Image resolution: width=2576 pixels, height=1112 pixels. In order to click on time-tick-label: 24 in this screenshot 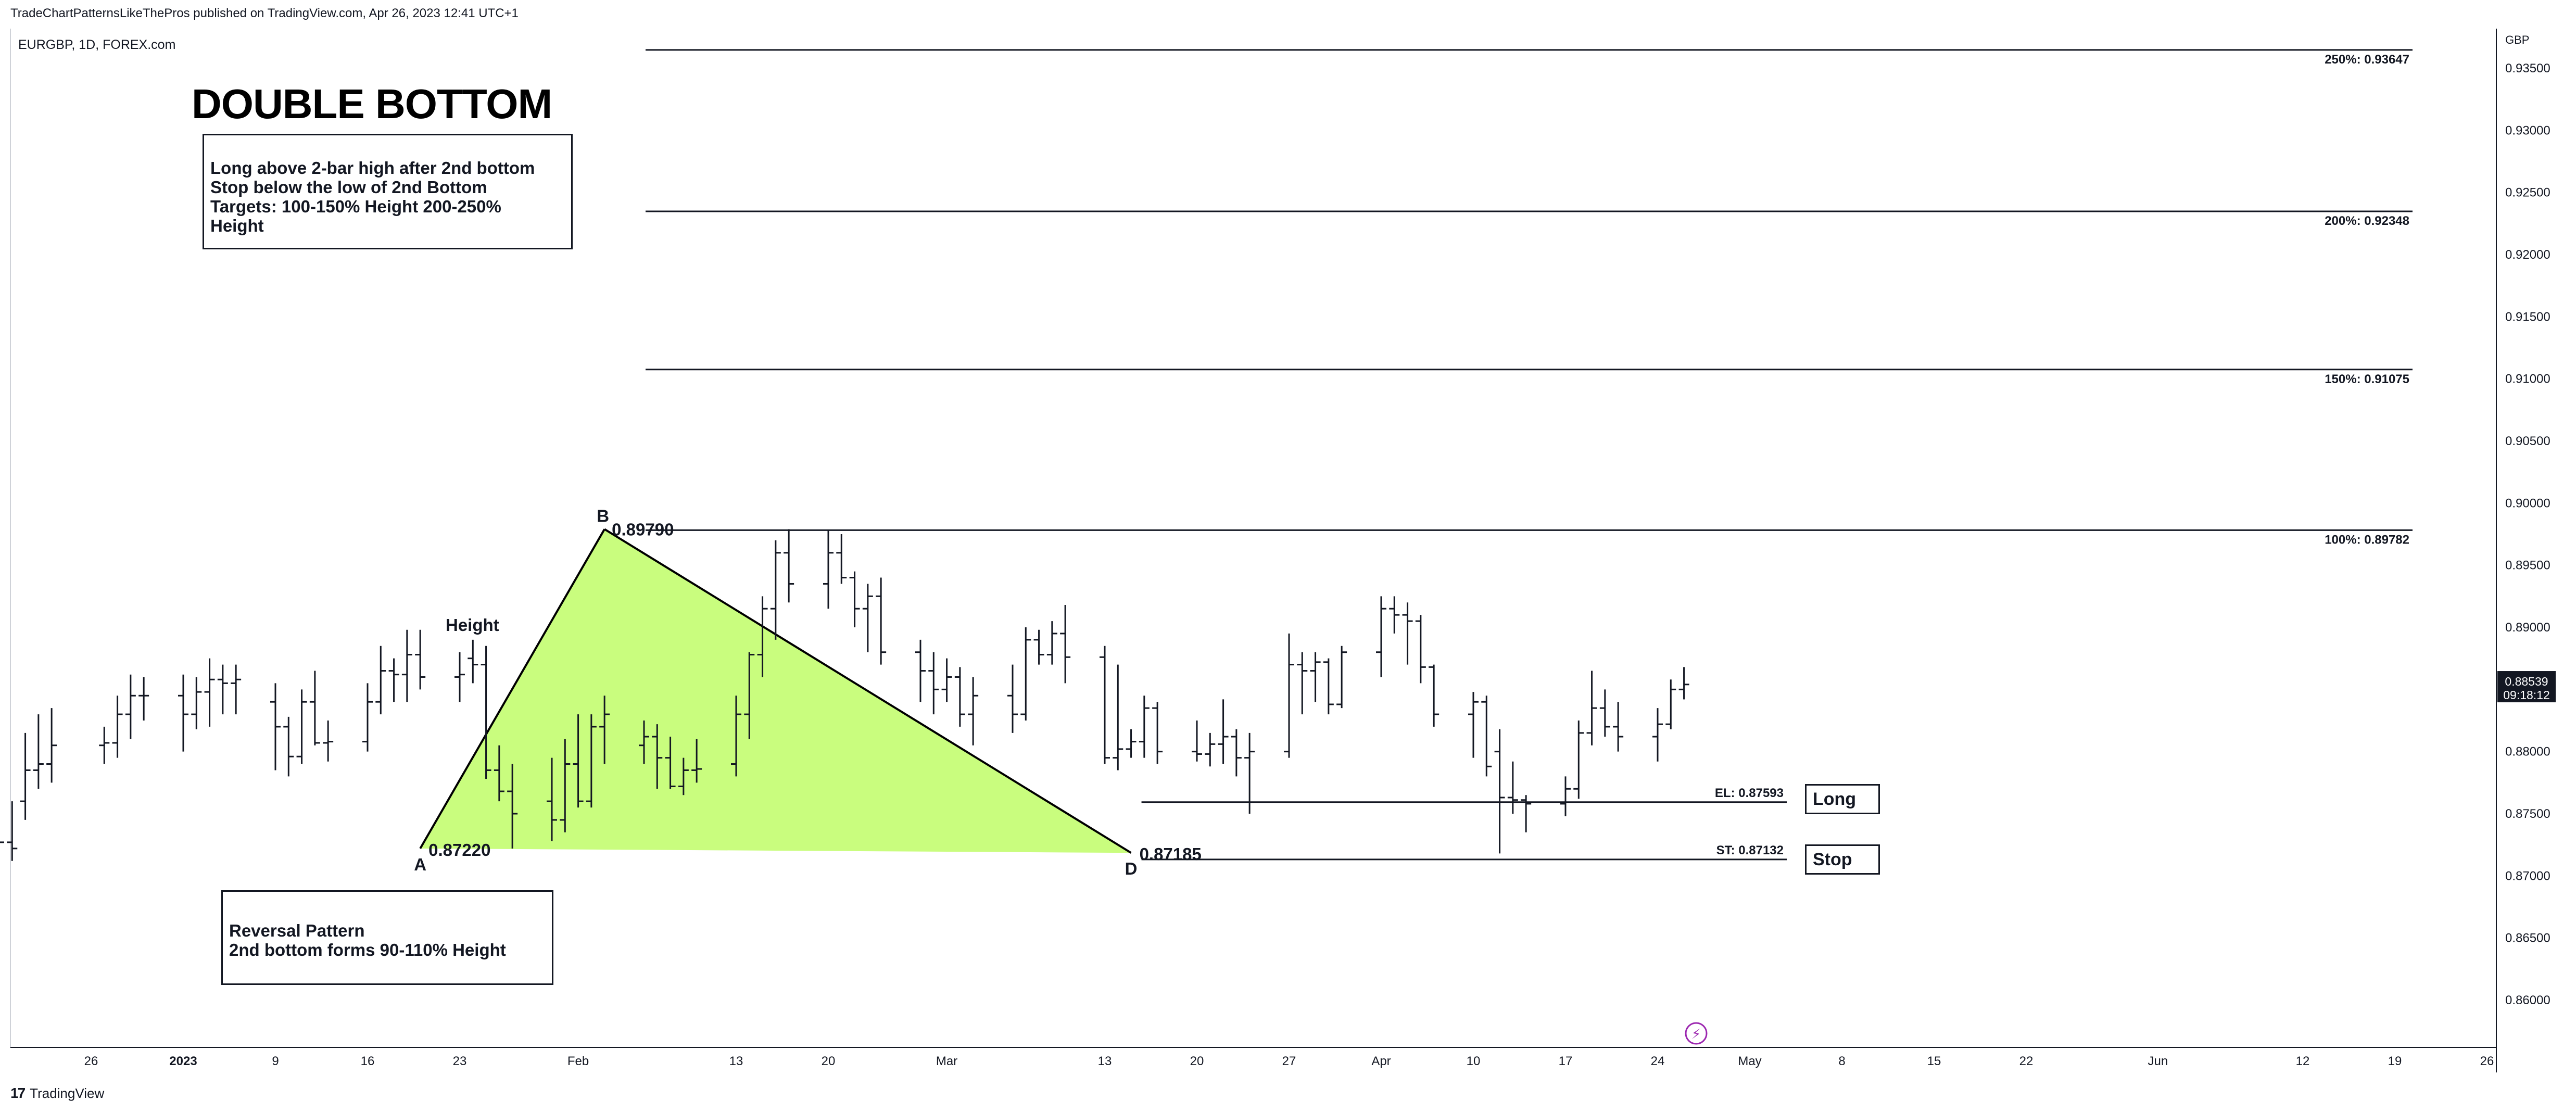, I will do `click(1658, 1061)`.